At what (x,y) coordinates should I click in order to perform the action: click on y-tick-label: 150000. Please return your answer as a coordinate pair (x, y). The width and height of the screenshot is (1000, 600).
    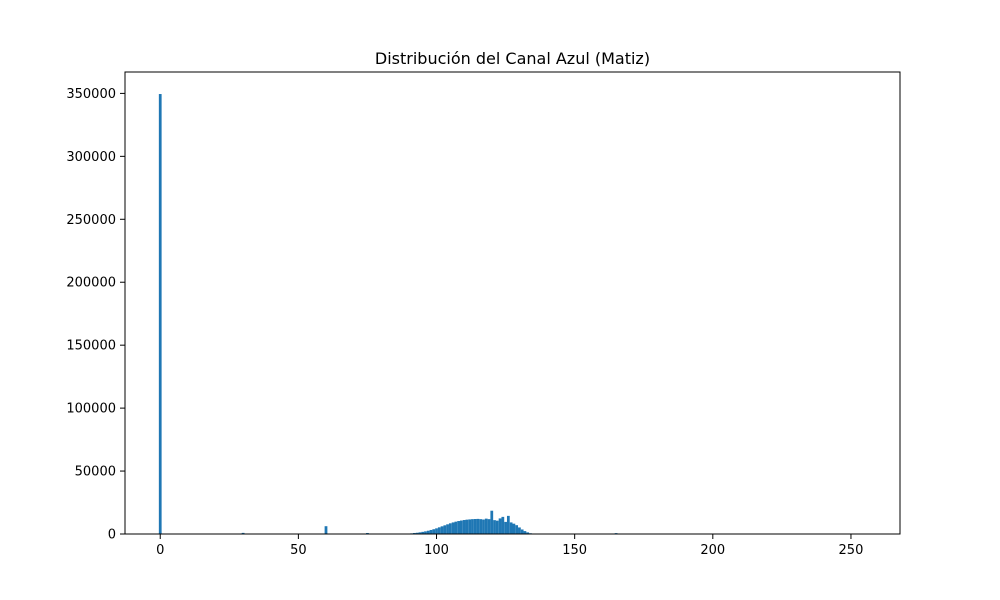
    Looking at the image, I should click on (91, 346).